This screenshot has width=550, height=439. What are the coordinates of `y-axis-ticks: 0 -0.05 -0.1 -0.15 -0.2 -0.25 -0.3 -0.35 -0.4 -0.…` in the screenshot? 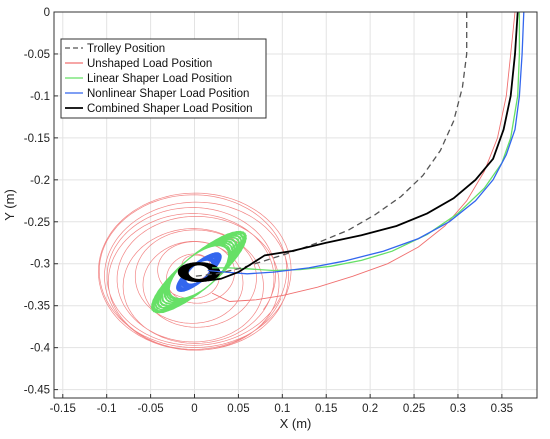 It's located at (41, 202).